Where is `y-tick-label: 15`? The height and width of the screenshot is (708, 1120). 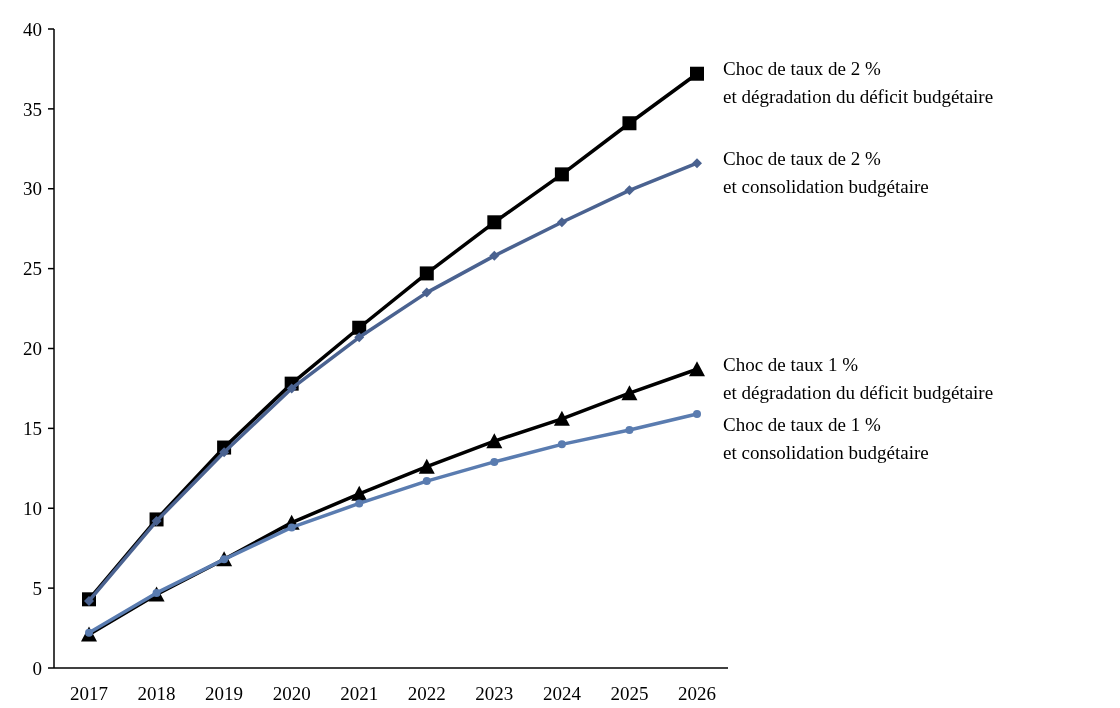 y-tick-label: 15 is located at coordinates (32, 429).